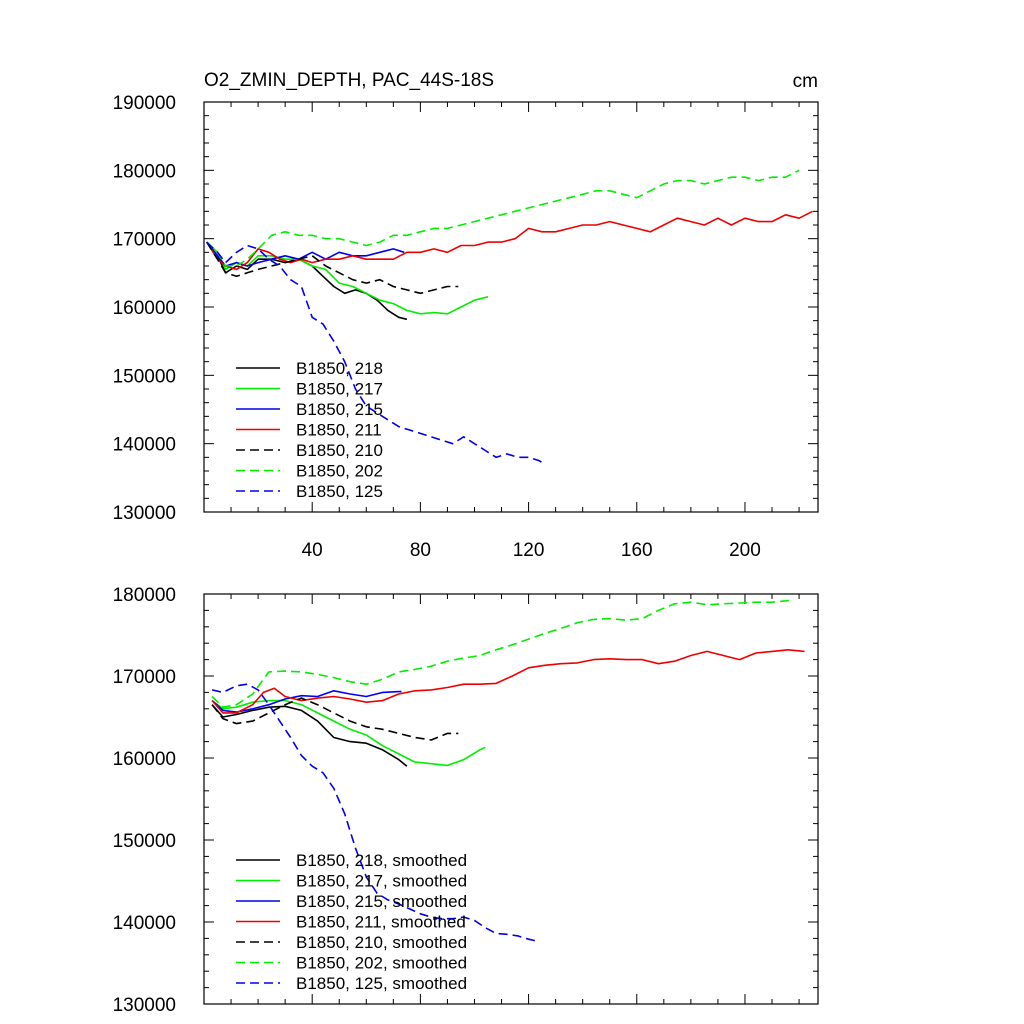 This screenshot has width=1024, height=1024. I want to click on legend-label-5: B1850, 202, so click(339, 471).